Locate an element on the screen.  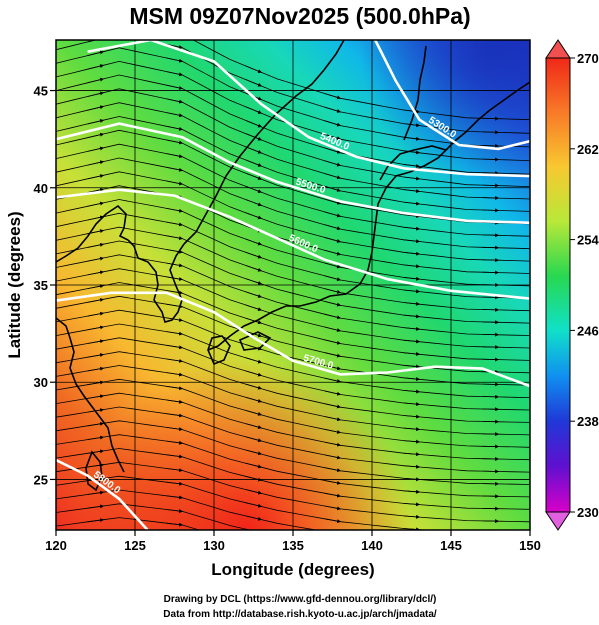
coast-china is located at coordinates (92, 338).